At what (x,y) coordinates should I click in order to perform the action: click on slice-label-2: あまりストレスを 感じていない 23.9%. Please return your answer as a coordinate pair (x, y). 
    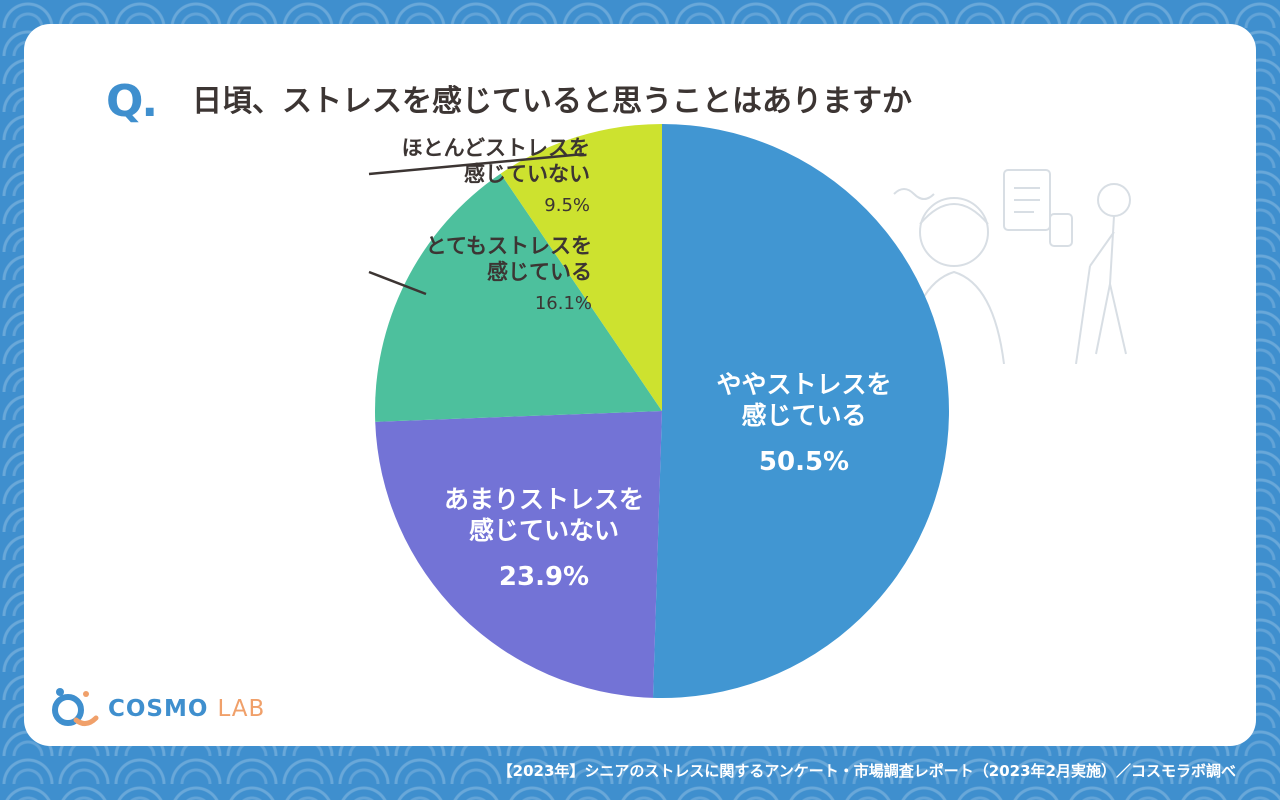
    Looking at the image, I should click on (544, 538).